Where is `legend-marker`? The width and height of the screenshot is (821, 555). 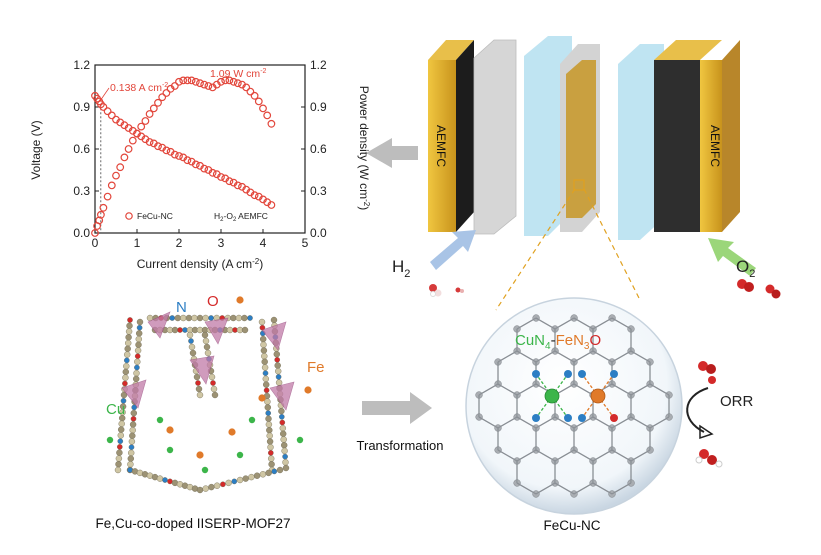 legend-marker is located at coordinates (129, 216).